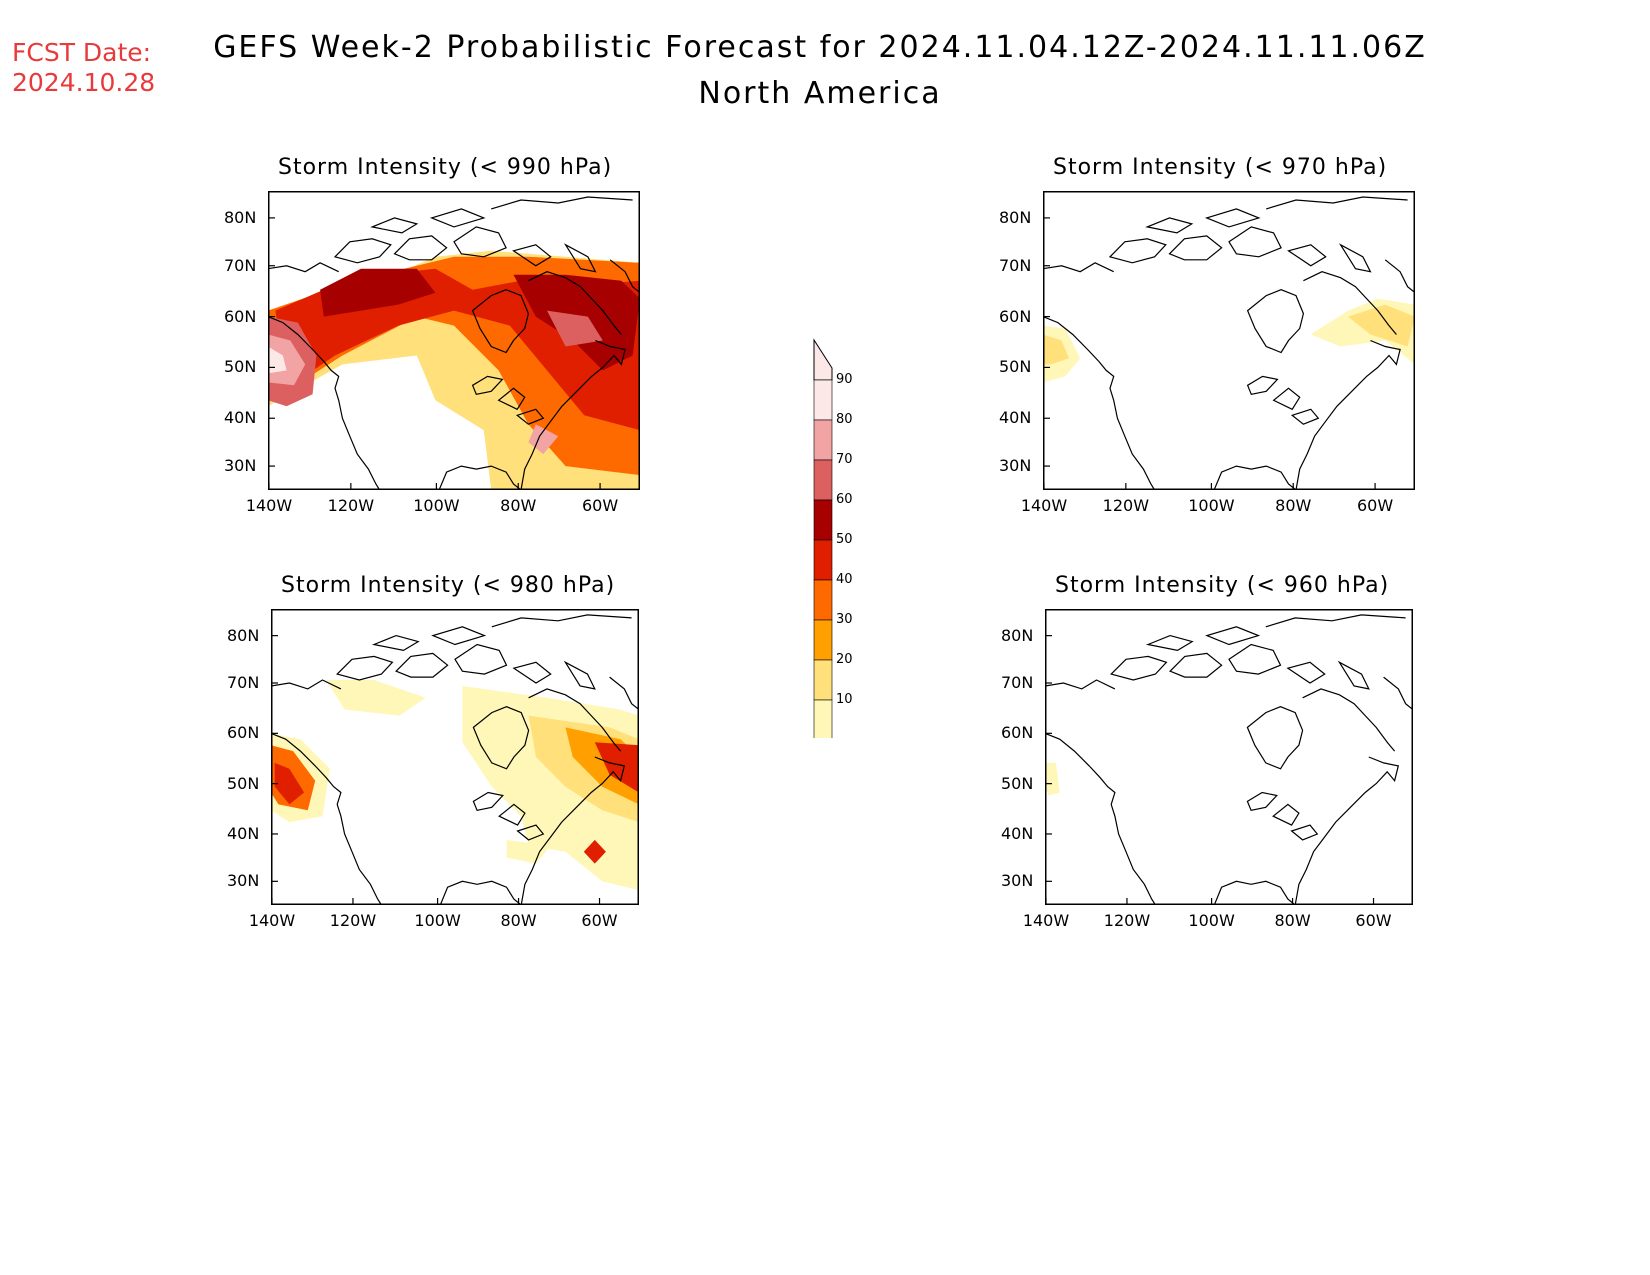 The height and width of the screenshot is (1275, 1650). Describe the element at coordinates (82, 52) in the screenshot. I see `fcst-date-label: FCST Date:` at that location.